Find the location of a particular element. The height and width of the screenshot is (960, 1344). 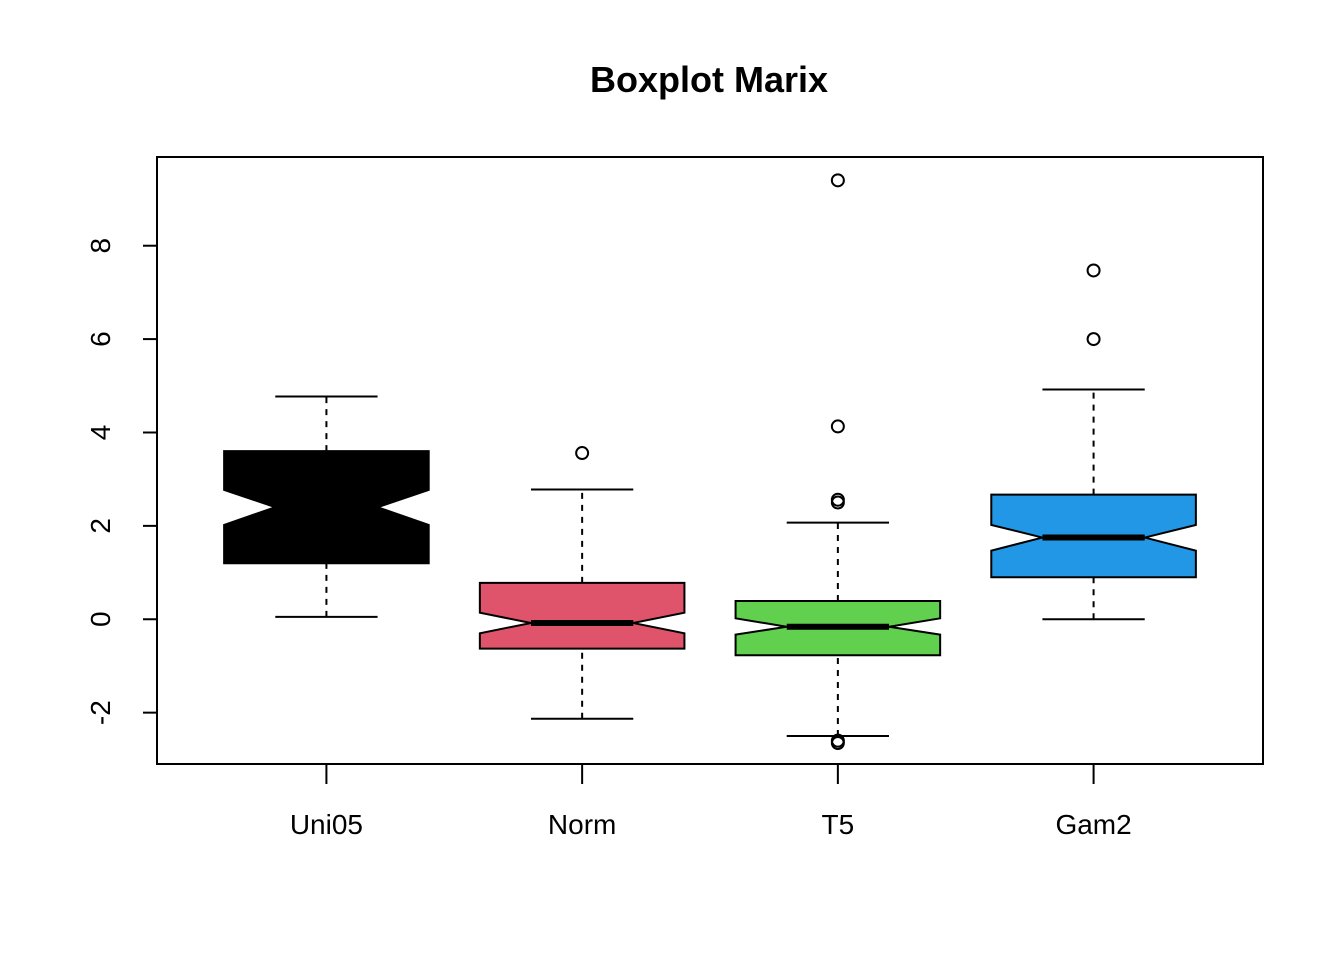

y-tick-label: -2 is located at coordinates (100, 712).